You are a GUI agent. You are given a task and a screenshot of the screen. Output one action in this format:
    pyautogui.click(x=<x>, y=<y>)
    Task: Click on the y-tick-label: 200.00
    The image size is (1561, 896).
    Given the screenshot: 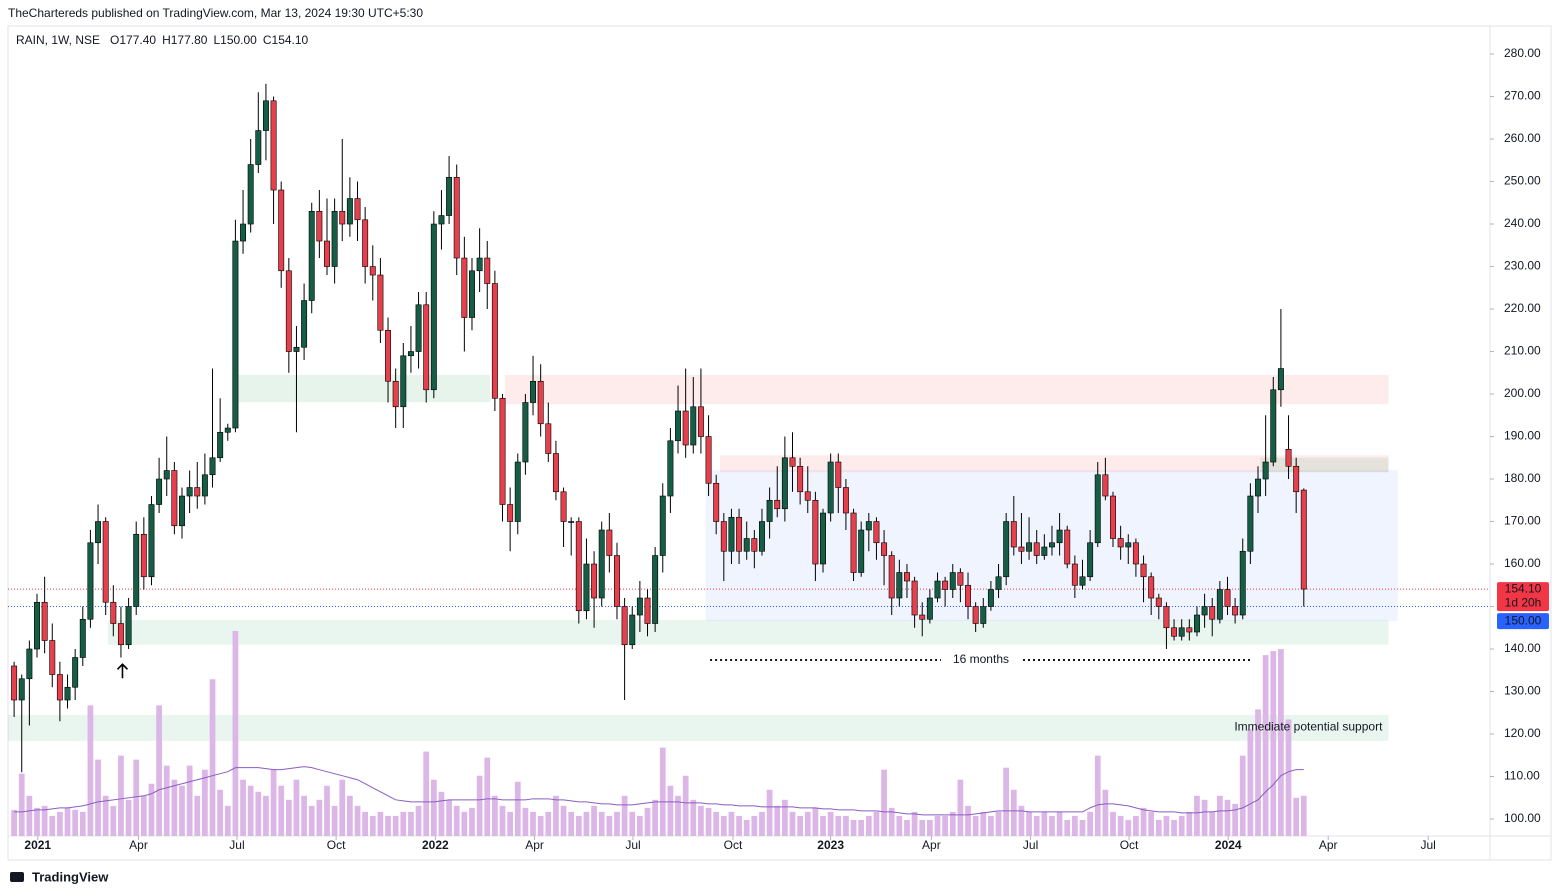 What is the action you would take?
    pyautogui.click(x=1522, y=393)
    